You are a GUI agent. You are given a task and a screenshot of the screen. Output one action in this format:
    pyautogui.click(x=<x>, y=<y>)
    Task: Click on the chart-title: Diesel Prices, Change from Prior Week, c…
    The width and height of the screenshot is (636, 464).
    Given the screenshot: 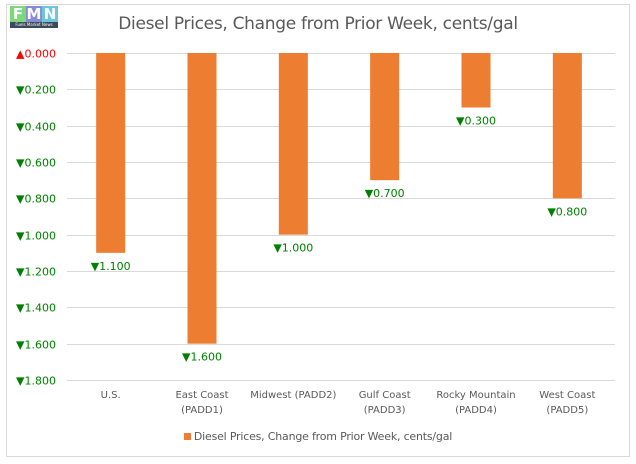 What is the action you would take?
    pyautogui.click(x=318, y=24)
    